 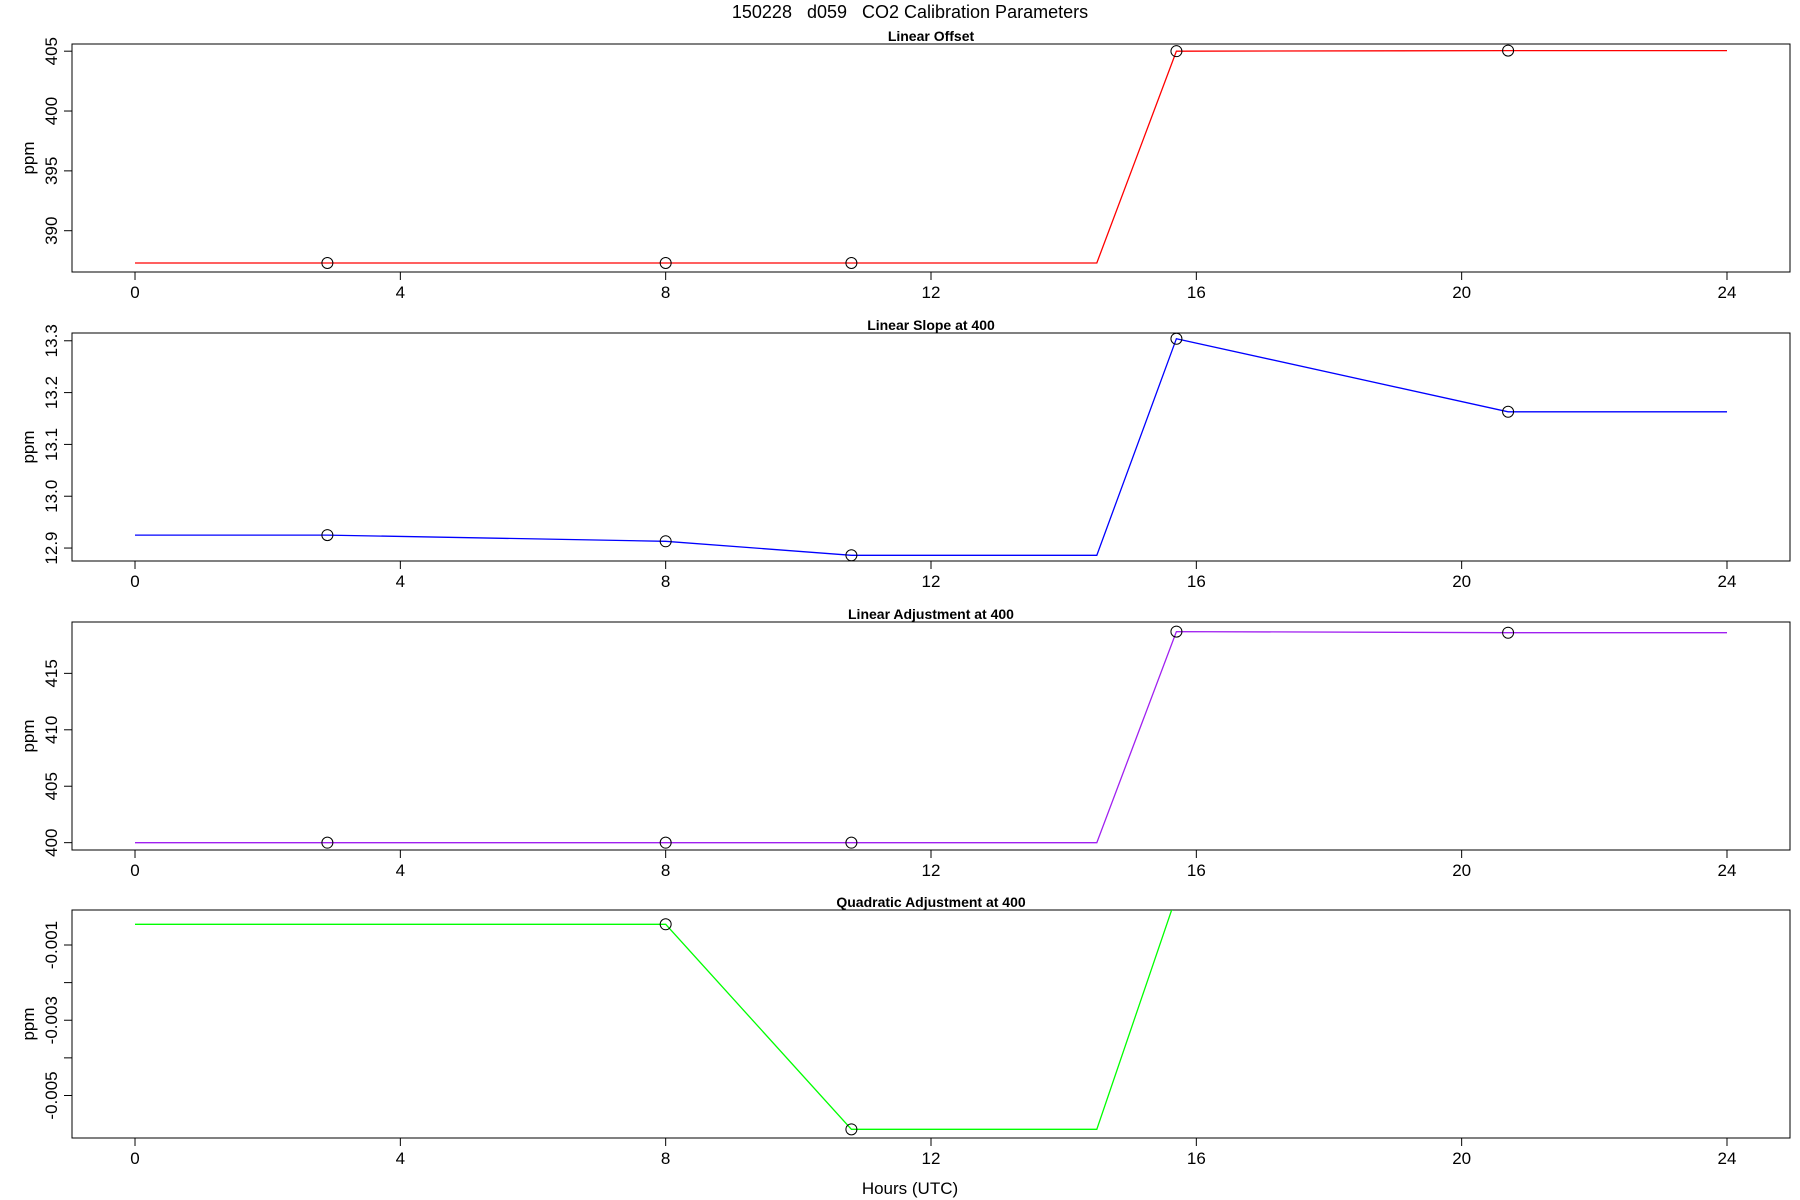 I want to click on y-tick-label: 12.9, so click(x=51, y=547).